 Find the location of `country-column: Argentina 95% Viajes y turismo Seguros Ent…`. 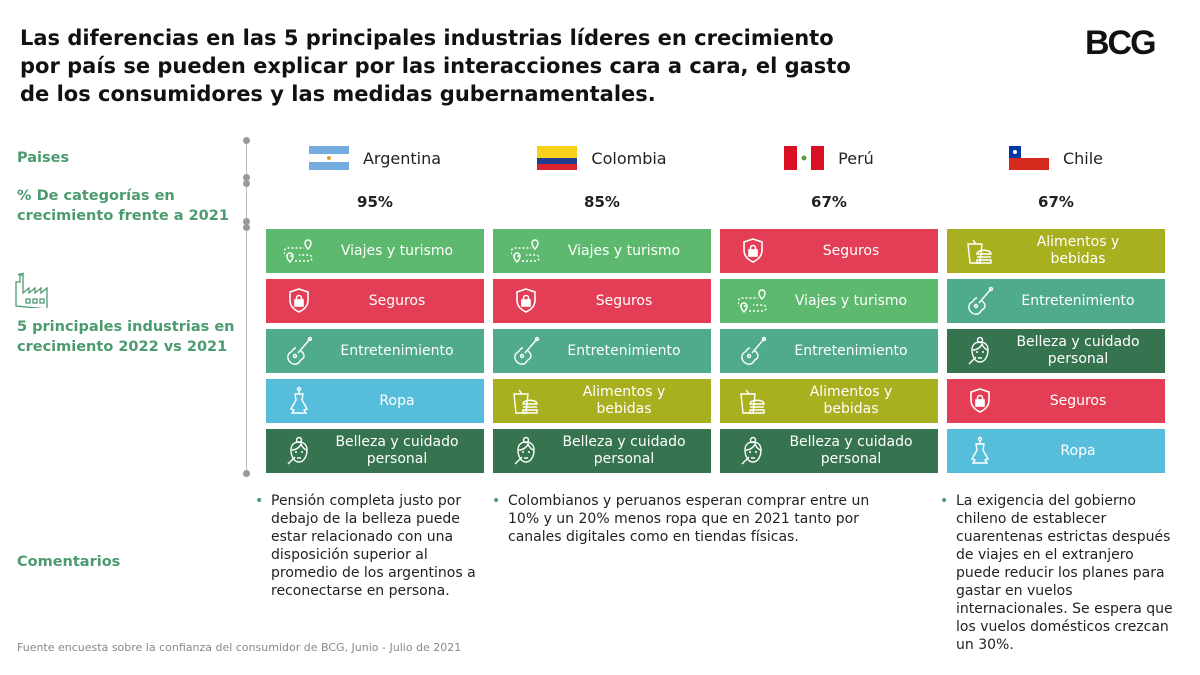

country-column: Argentina 95% Viajes y turismo Seguros Ent… is located at coordinates (375, 309).